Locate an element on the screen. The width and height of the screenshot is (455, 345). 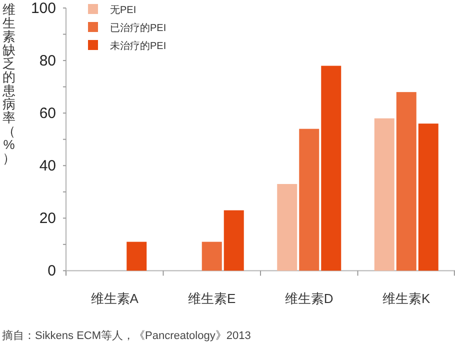
x-tick-label: 维生素K is located at coordinates (406, 298).